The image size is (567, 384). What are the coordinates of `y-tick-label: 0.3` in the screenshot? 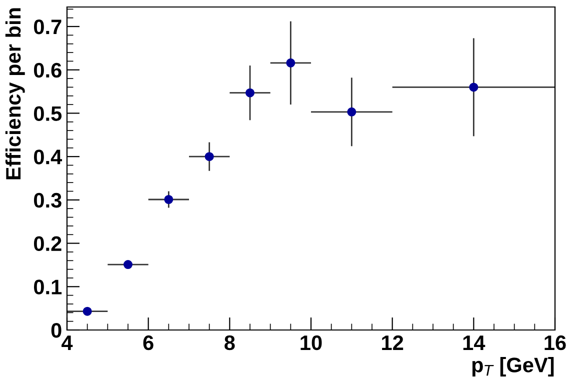 It's located at (48, 200).